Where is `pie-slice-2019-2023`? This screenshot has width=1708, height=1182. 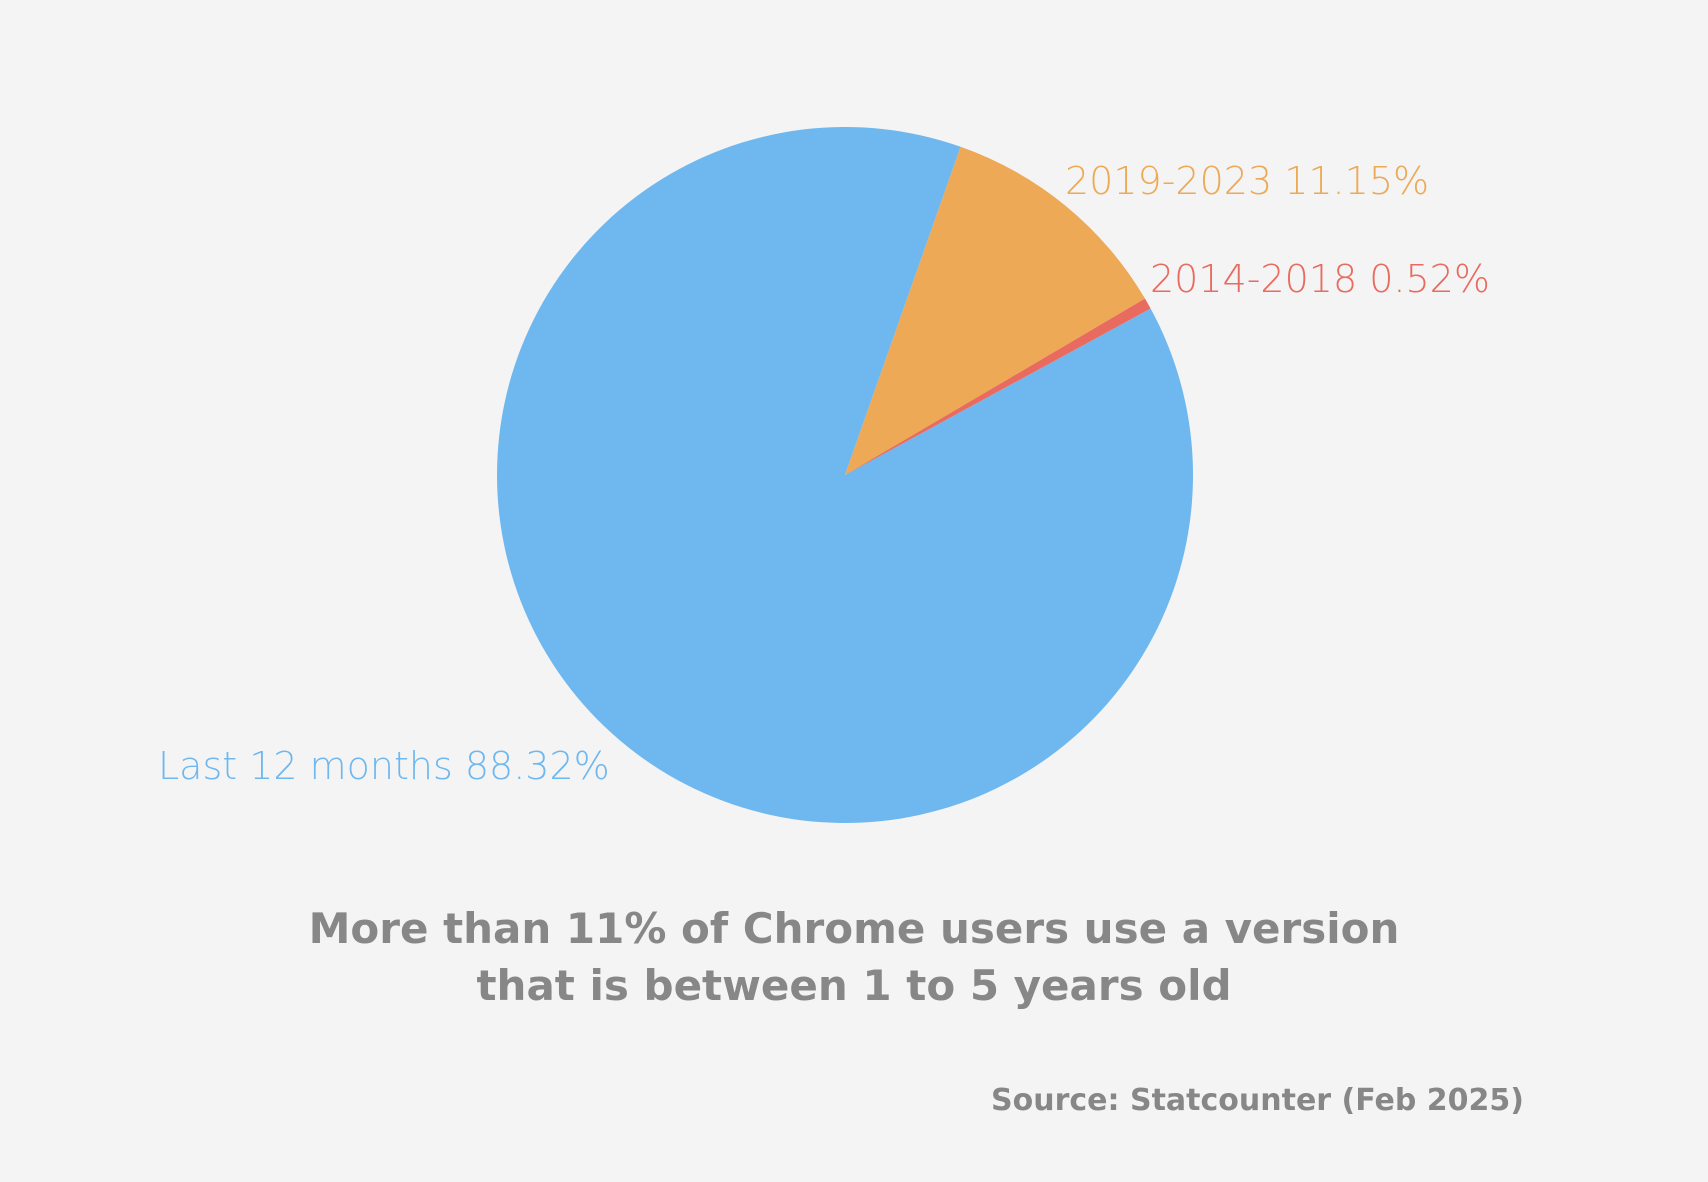 pie-slice-2019-2023 is located at coordinates (995, 310).